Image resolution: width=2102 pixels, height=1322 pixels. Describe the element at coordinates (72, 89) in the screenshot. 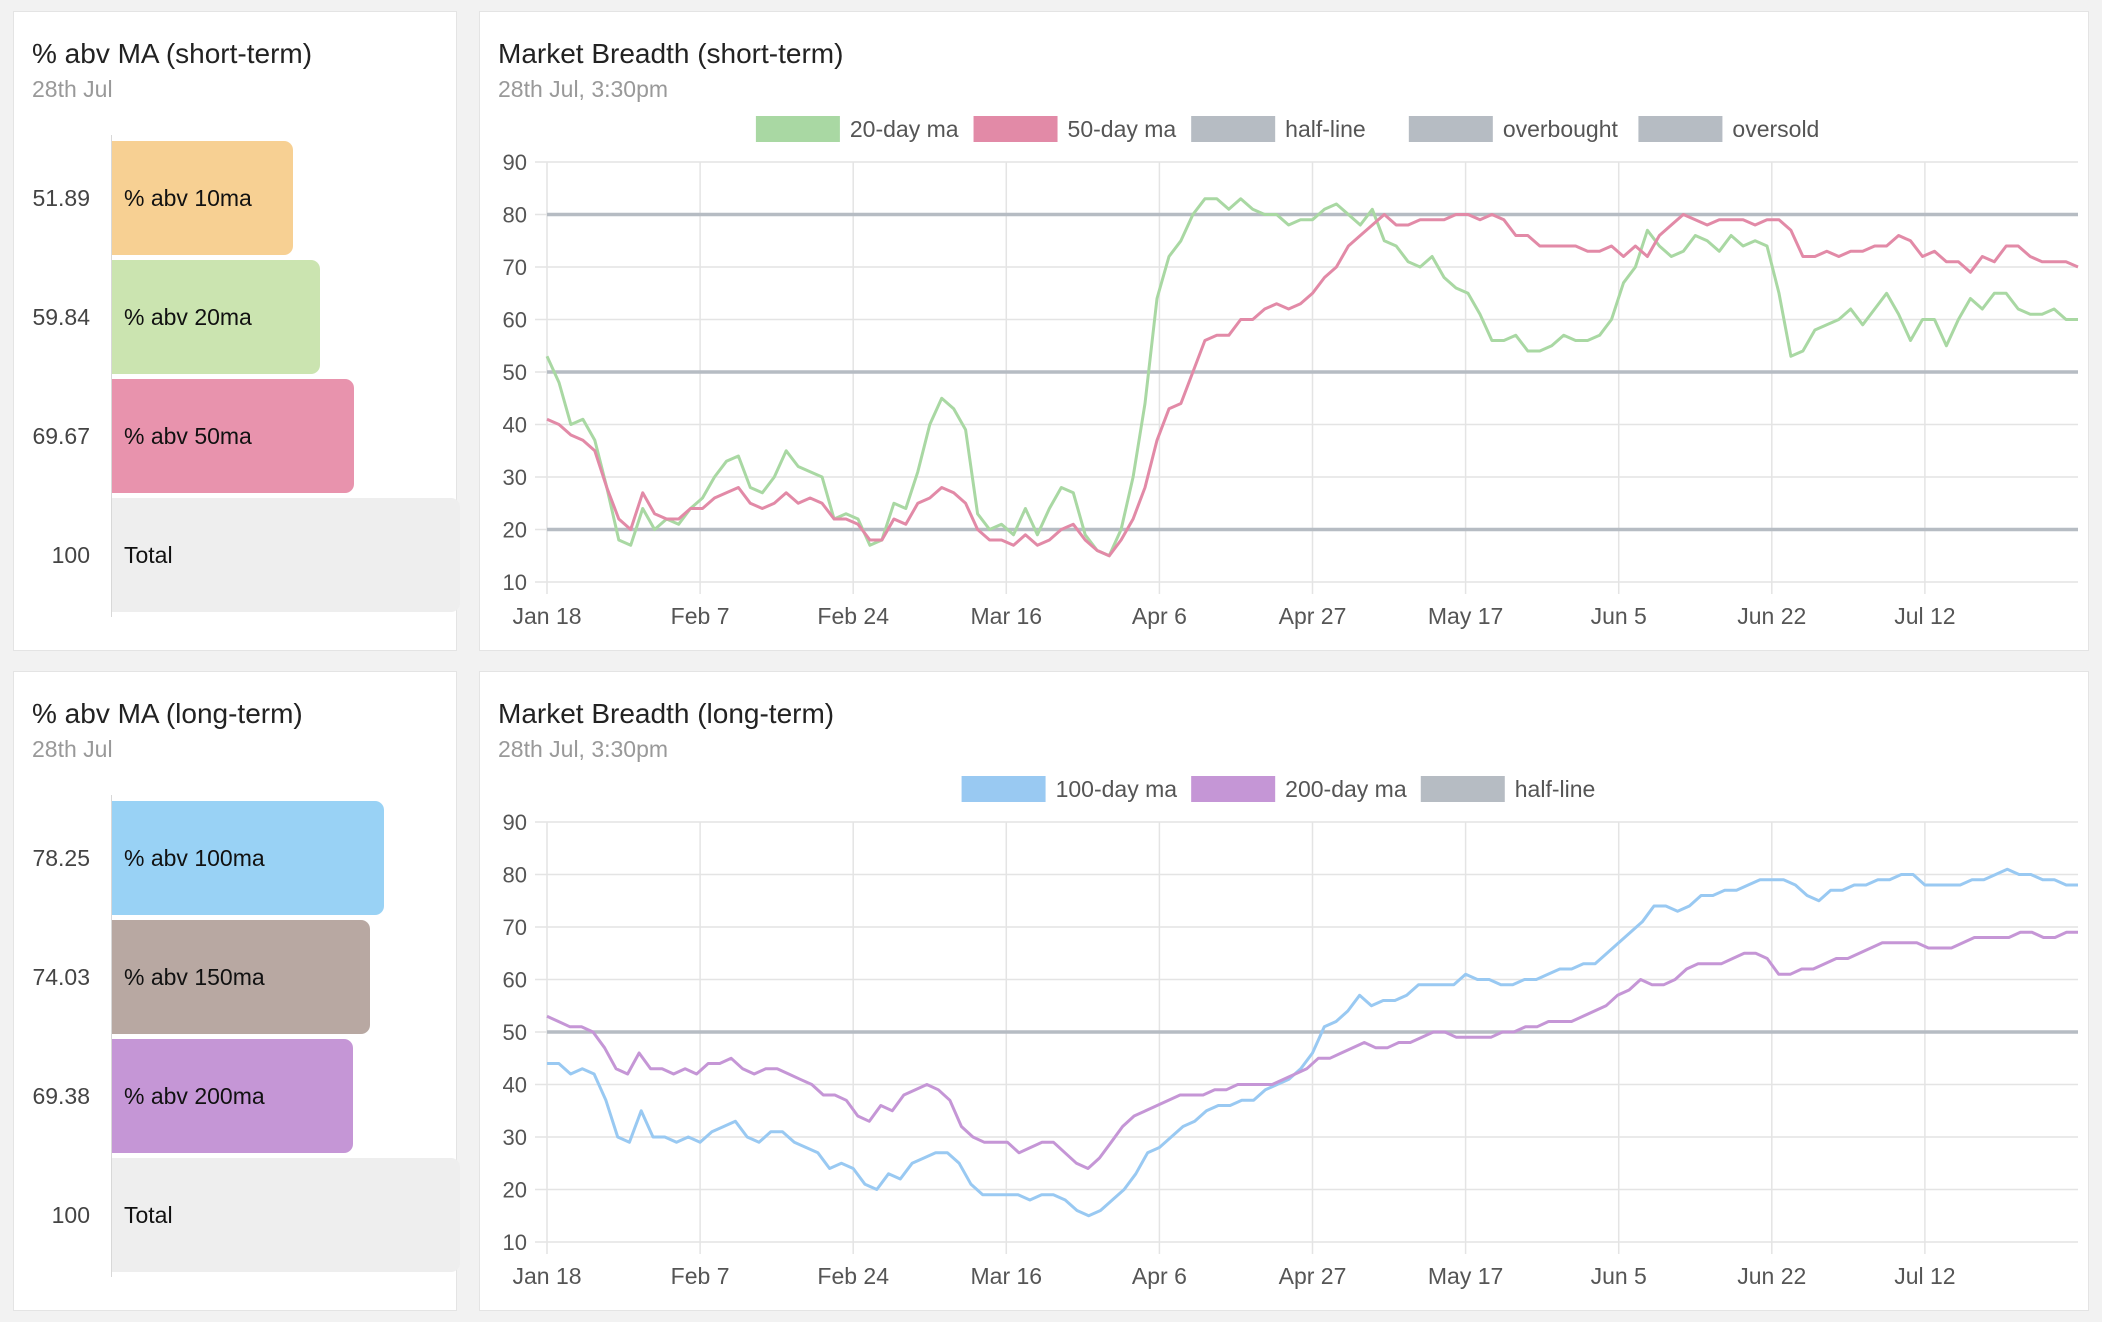

I see `short-term-bars-date: 28th Jul` at that location.